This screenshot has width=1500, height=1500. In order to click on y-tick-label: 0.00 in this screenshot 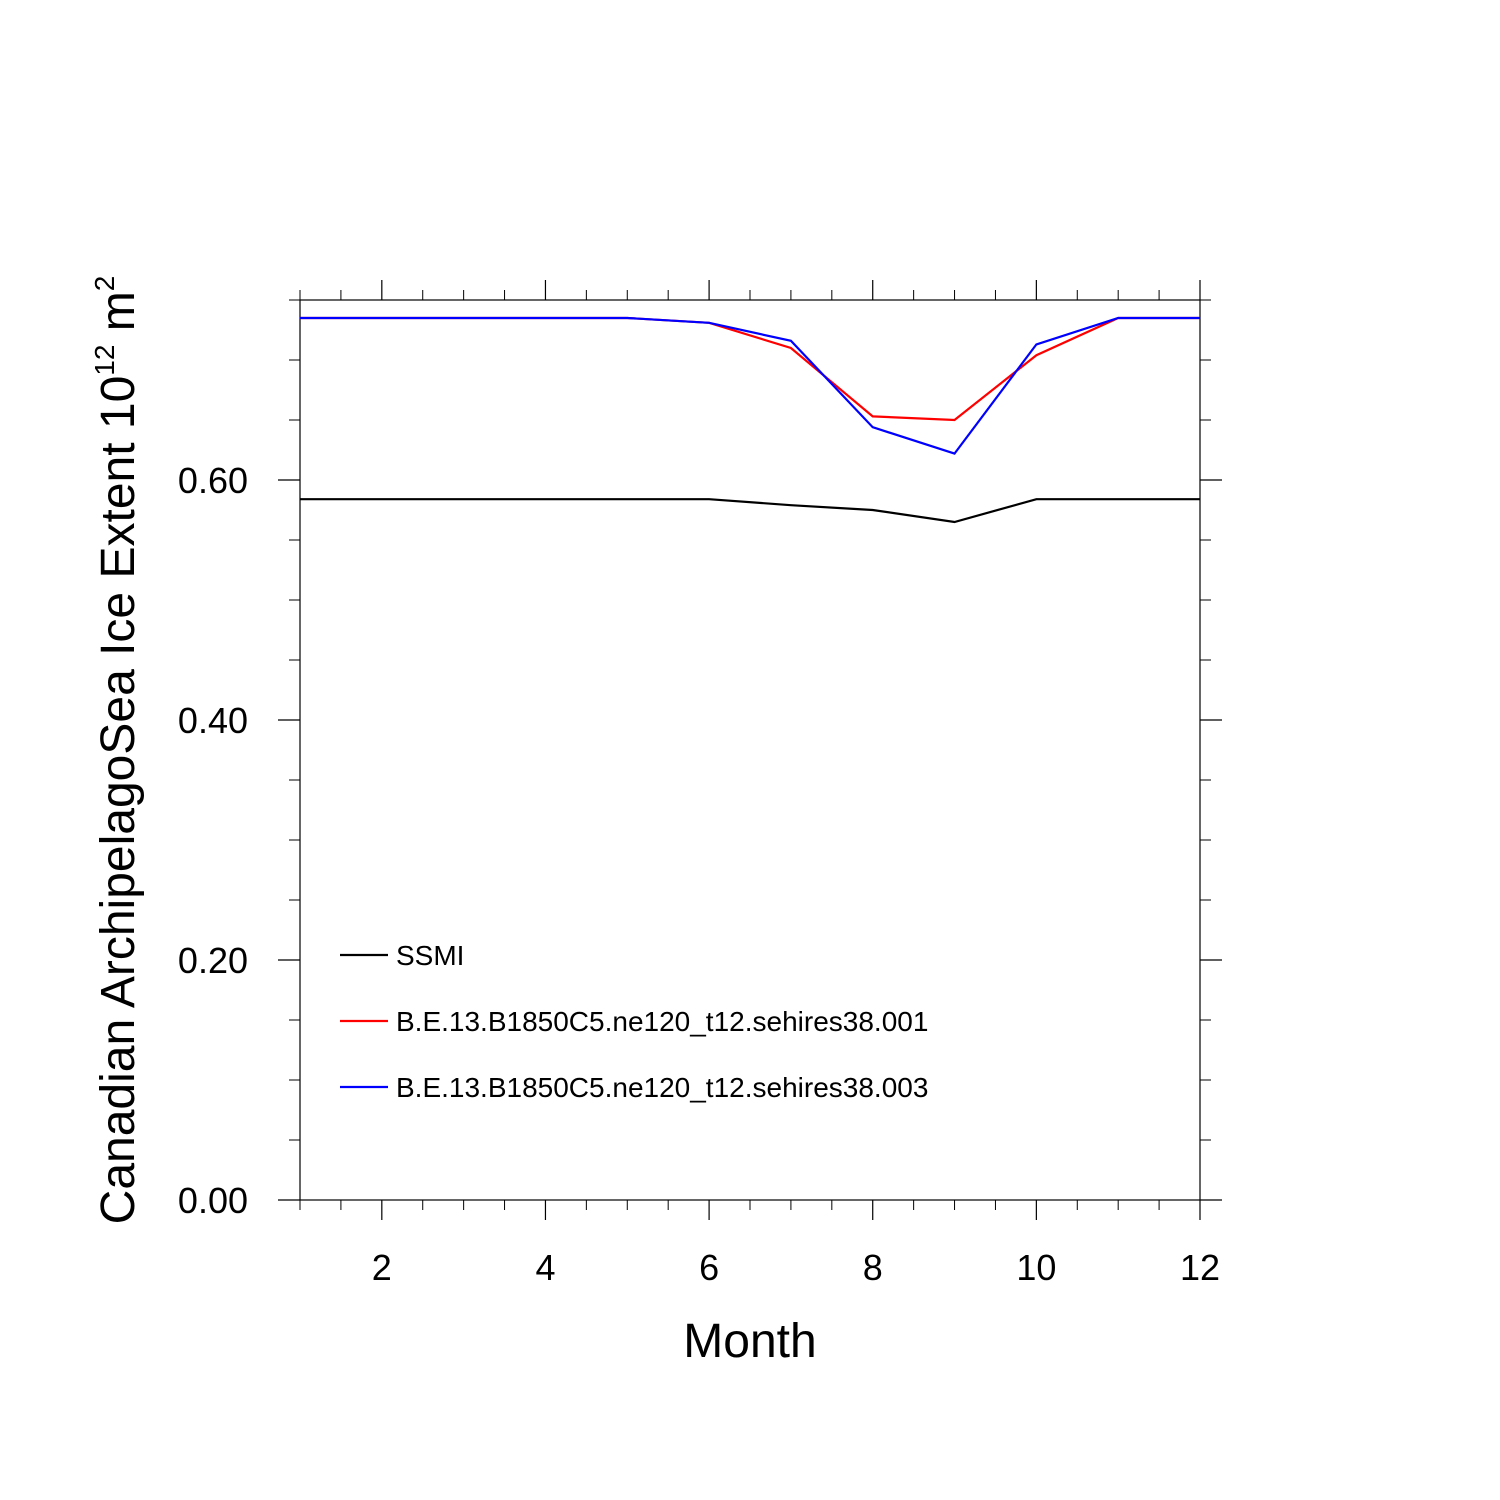, I will do `click(213, 1200)`.